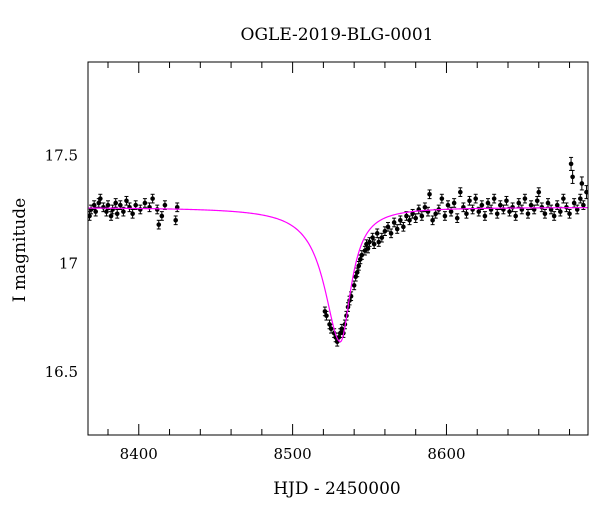 Image resolution: width=600 pixels, height=512 pixels. Describe the element at coordinates (139, 454) in the screenshot. I see `x-tick-label: 8400` at that location.